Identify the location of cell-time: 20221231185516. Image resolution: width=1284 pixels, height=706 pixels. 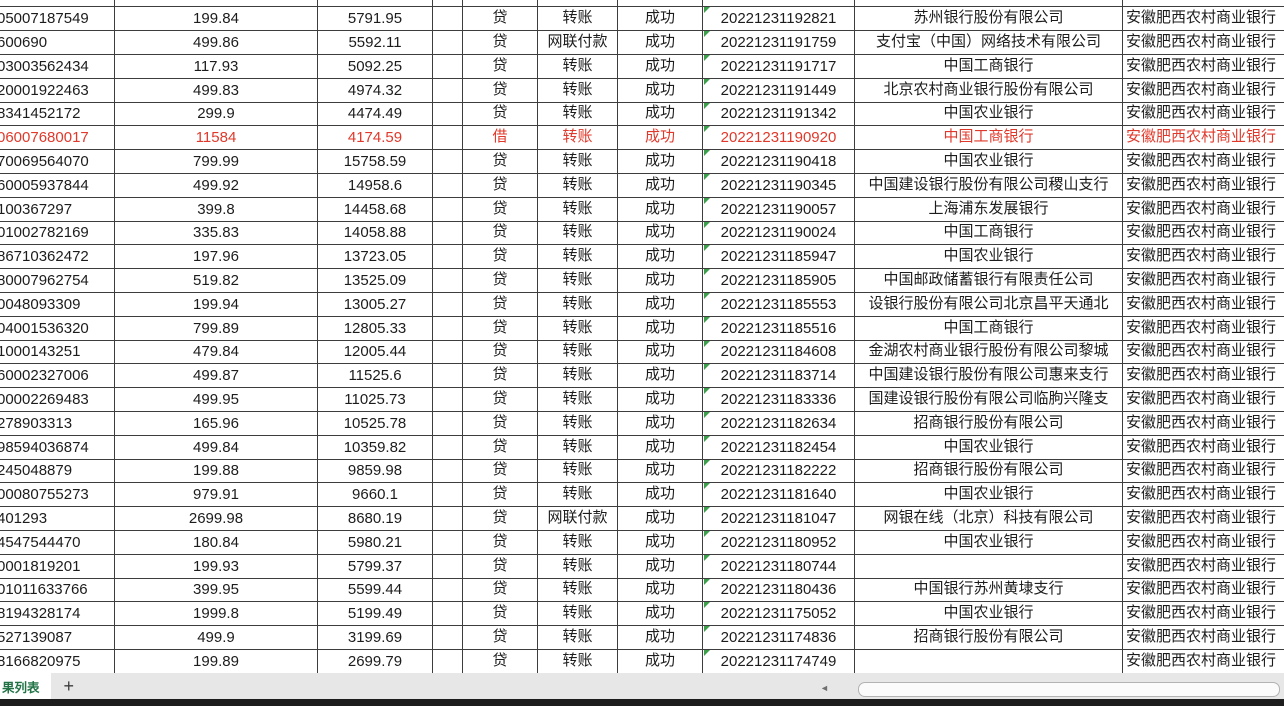
(779, 328).